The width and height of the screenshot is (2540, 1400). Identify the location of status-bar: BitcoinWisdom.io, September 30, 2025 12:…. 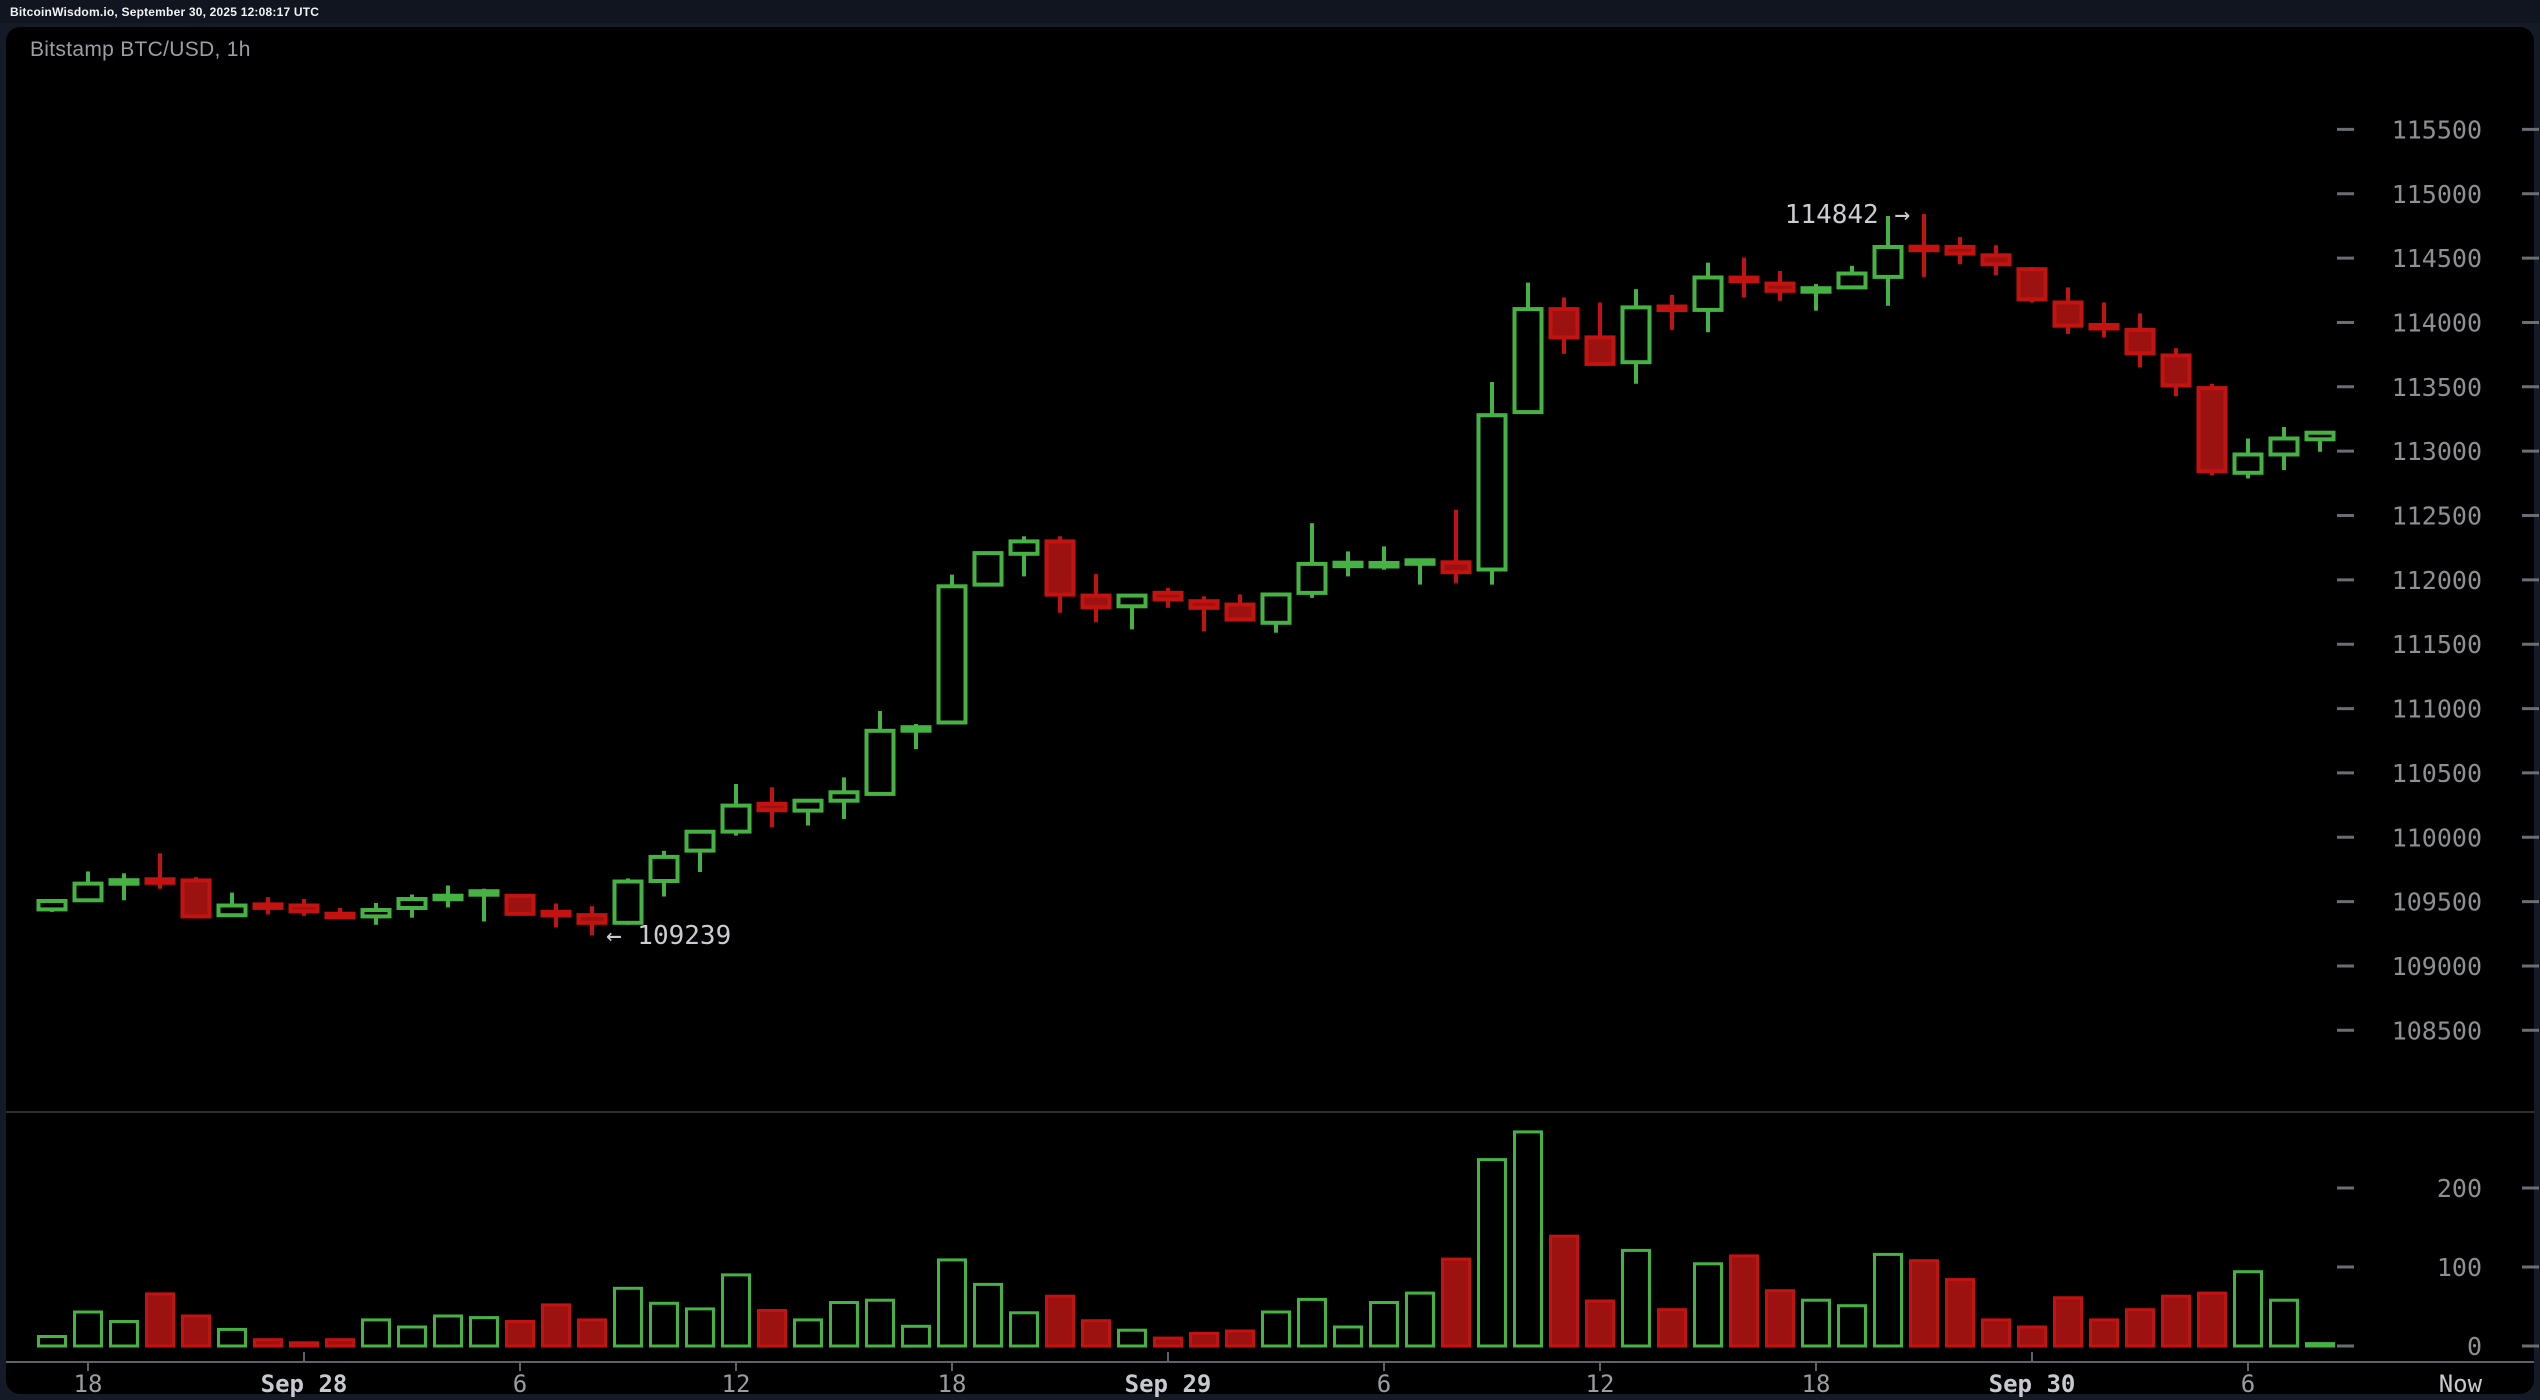
(1270, 11).